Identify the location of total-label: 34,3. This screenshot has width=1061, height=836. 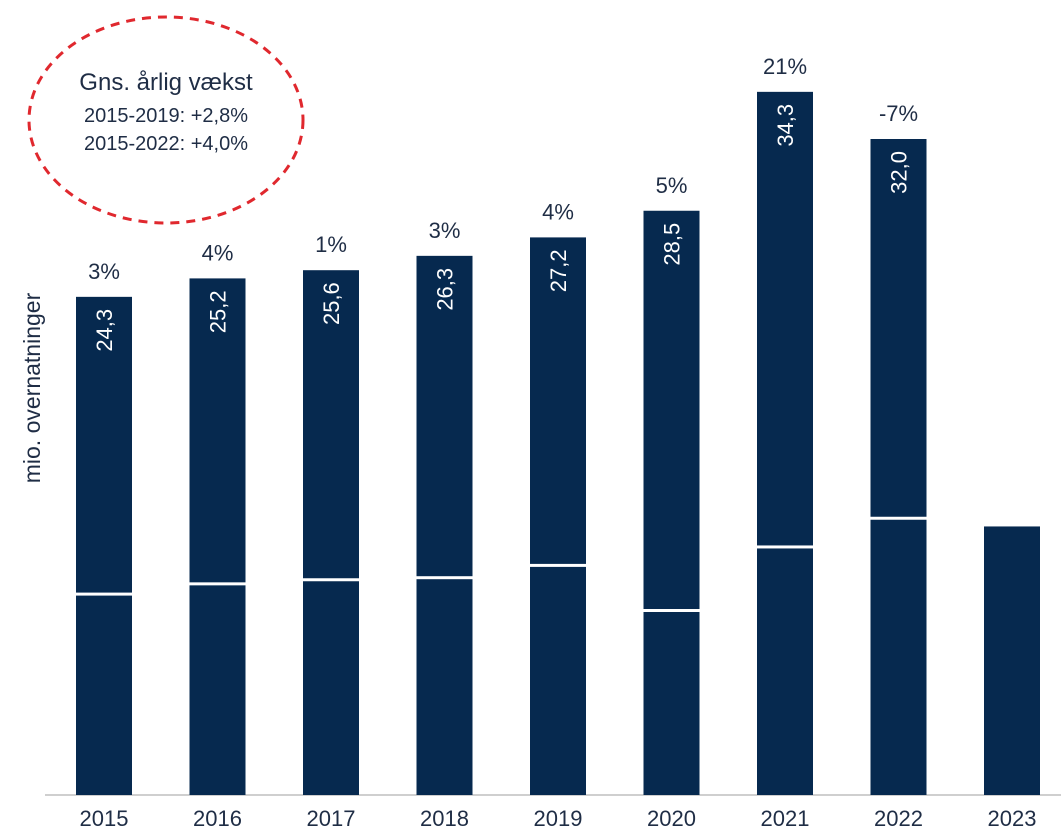
(785, 125).